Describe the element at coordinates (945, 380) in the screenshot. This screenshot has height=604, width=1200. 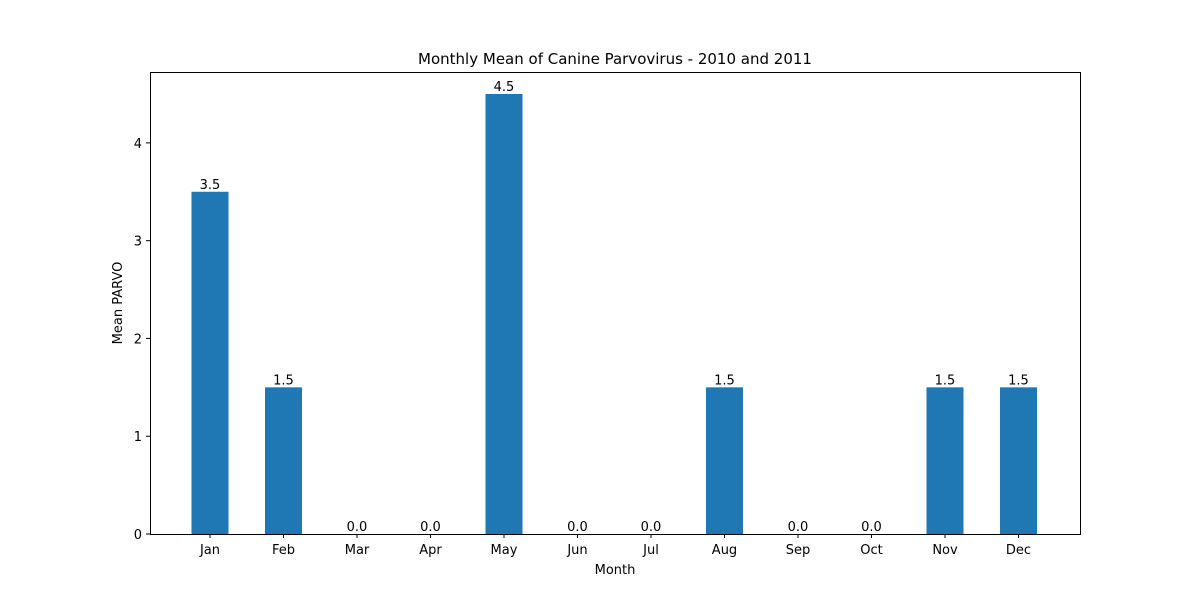
I see `bar-value-label-nov: 1.5` at that location.